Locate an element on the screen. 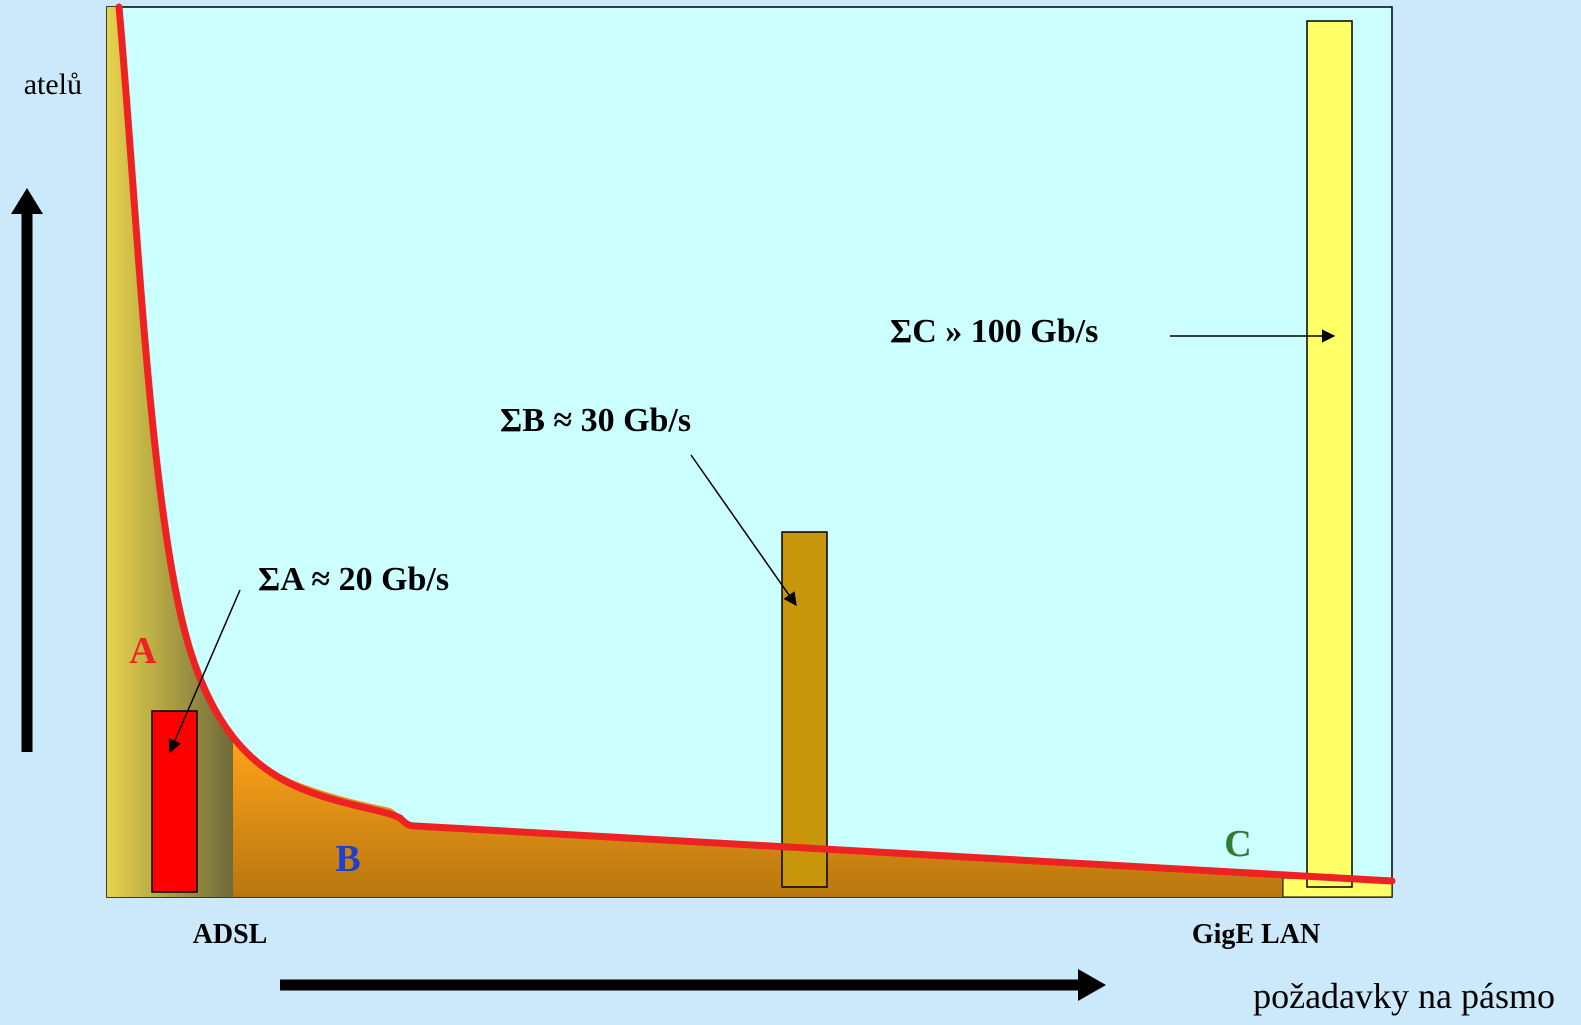 The height and width of the screenshot is (1025, 1581). bar-a is located at coordinates (174, 801).